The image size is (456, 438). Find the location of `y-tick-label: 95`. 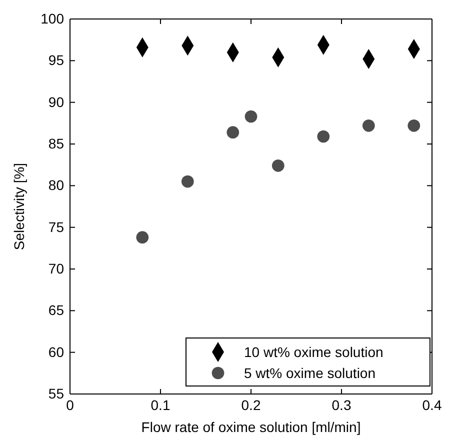

y-tick-label: 95 is located at coordinates (56, 60).